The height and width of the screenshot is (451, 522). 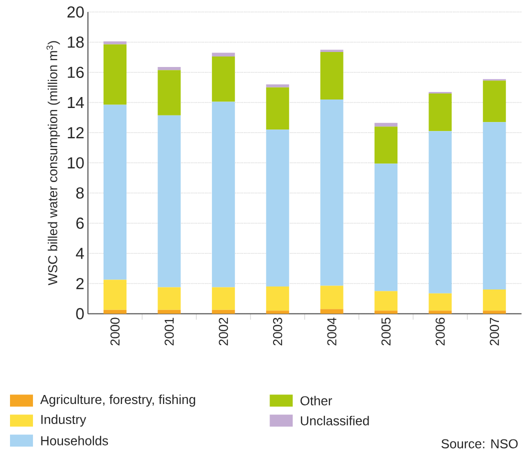 What do you see at coordinates (479, 444) in the screenshot?
I see `source-note: Source: NSO` at bounding box center [479, 444].